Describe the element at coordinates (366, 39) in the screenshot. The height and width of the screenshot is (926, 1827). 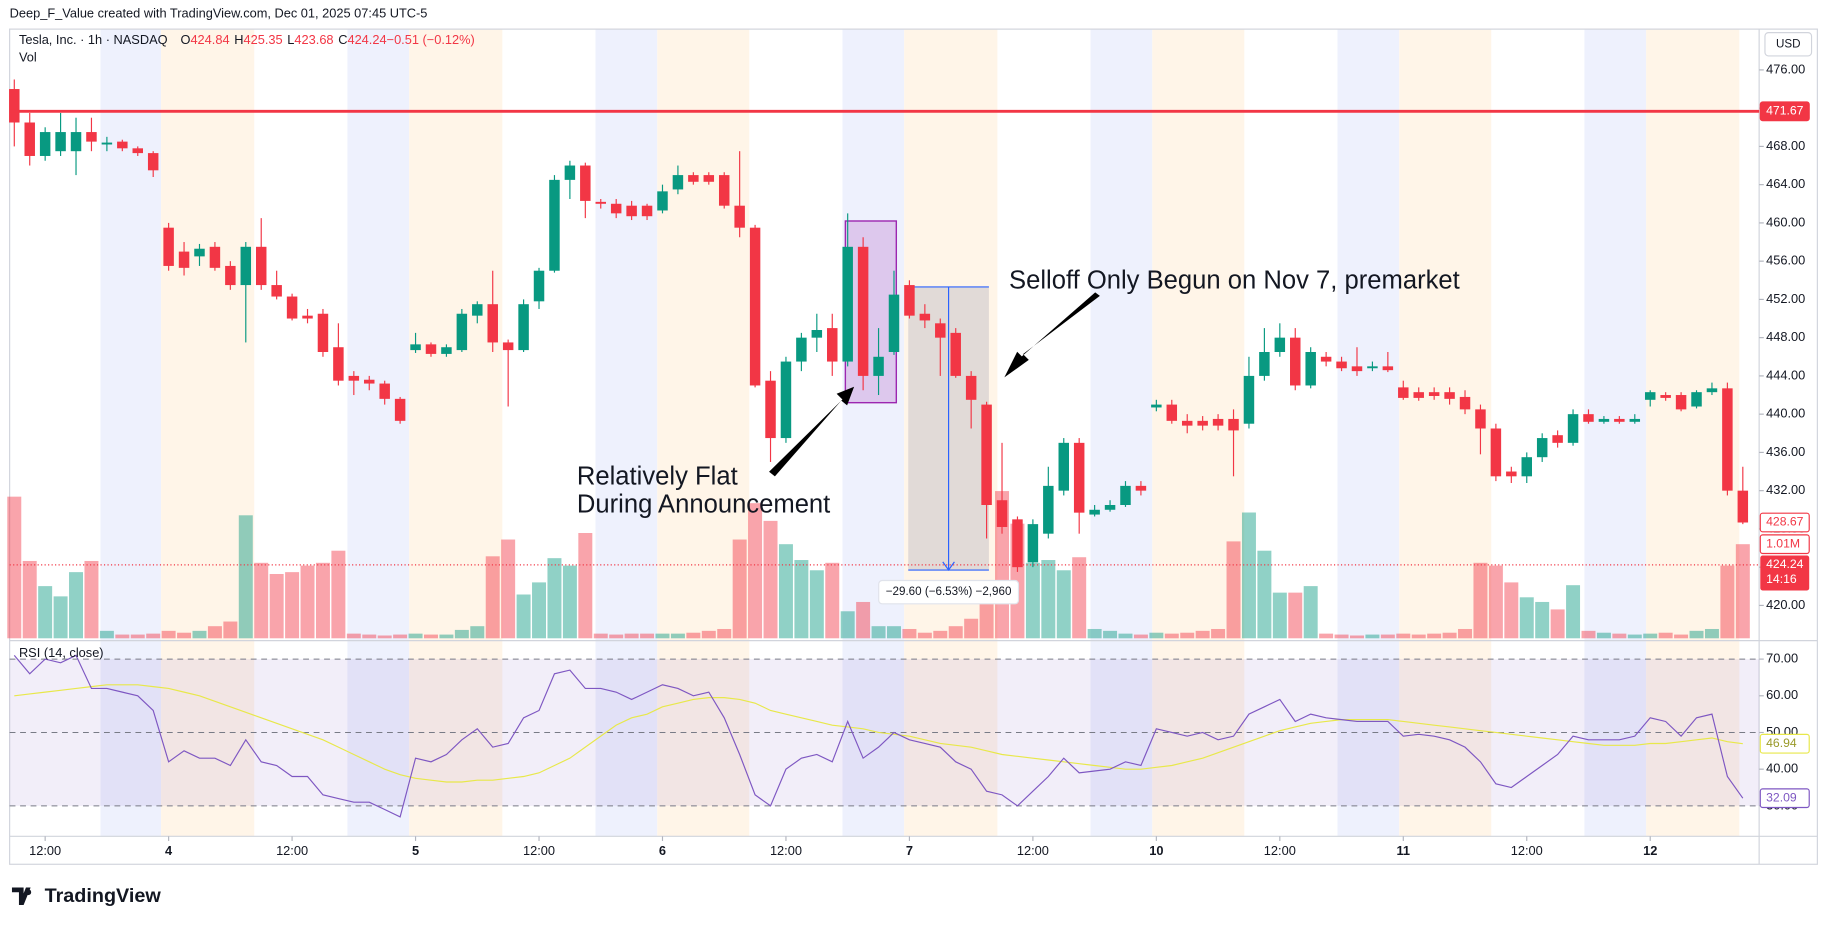
I see `legend-value: 424.24` at that location.